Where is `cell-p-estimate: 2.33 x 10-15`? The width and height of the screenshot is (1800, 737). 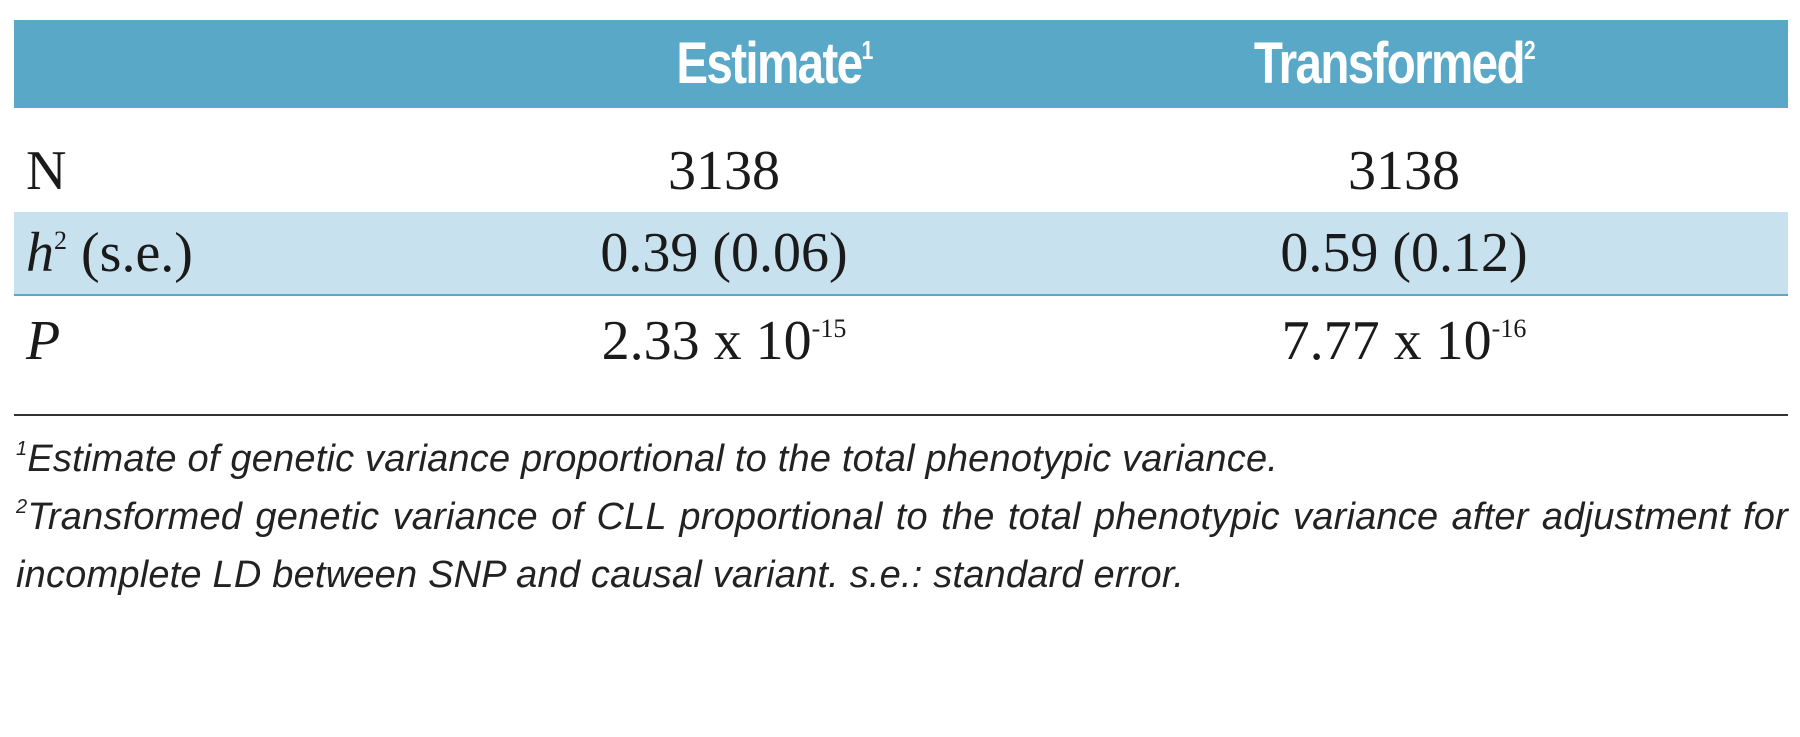
cell-p-estimate: 2.33 x 10-15 is located at coordinates (724, 341).